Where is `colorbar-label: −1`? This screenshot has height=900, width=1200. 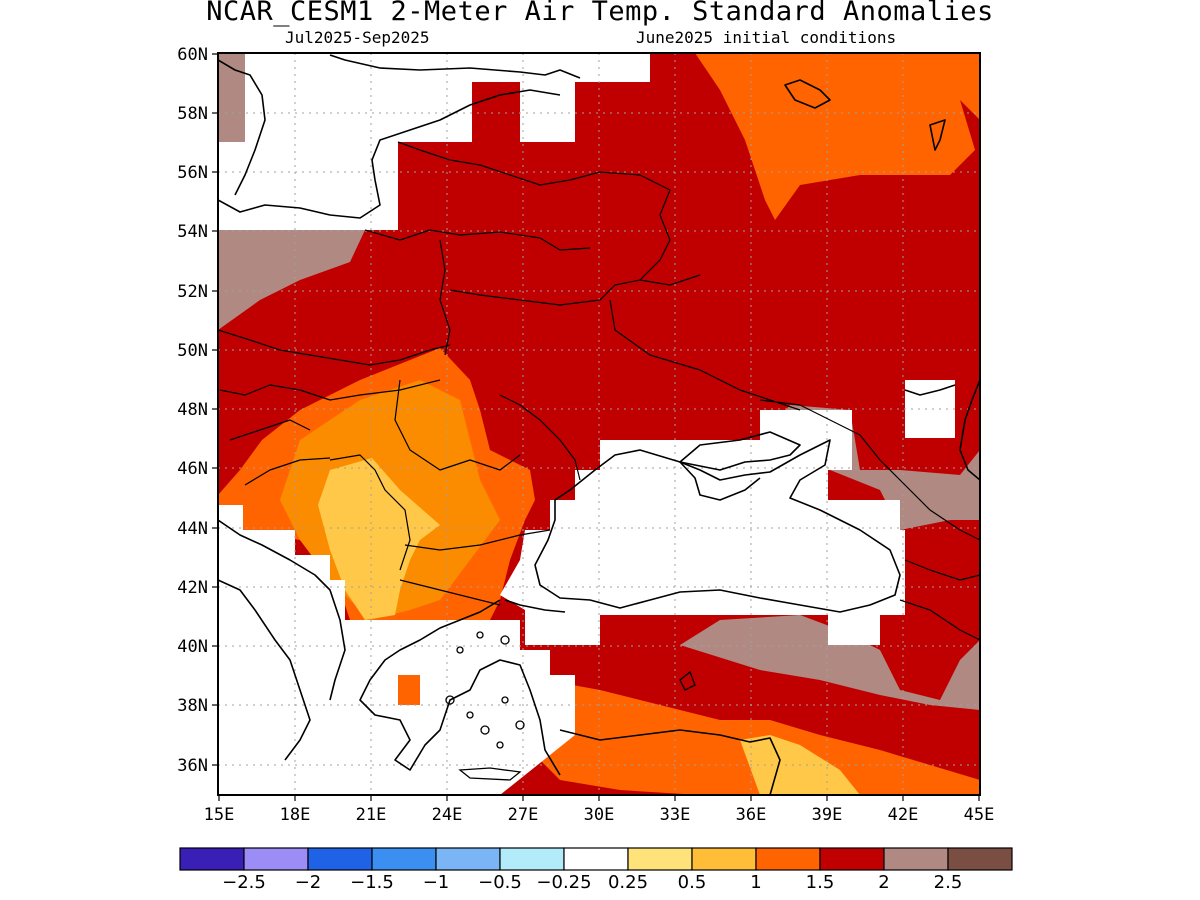 colorbar-label: −1 is located at coordinates (436, 882).